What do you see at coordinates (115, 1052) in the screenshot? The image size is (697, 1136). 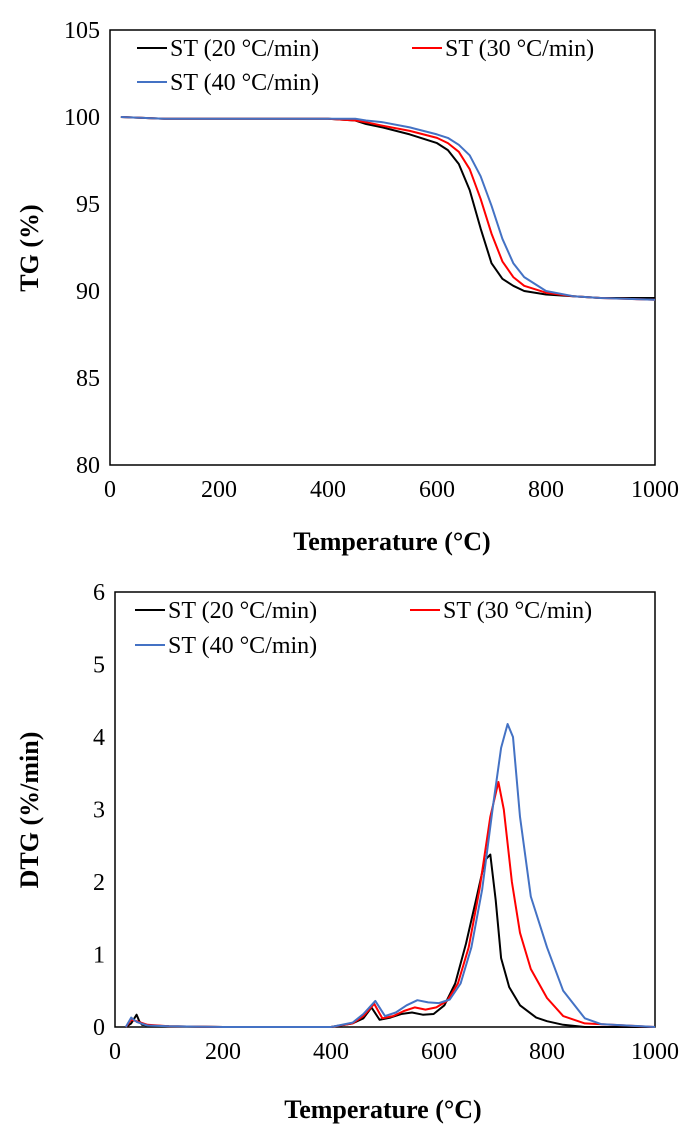 I see `dtg-x-tick: 0` at bounding box center [115, 1052].